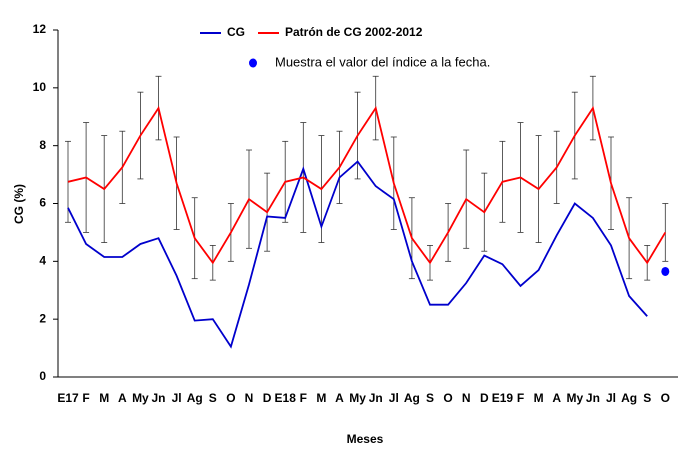 The image size is (683, 453). What do you see at coordinates (42, 203) in the screenshot?
I see `y-tick-label: 6` at bounding box center [42, 203].